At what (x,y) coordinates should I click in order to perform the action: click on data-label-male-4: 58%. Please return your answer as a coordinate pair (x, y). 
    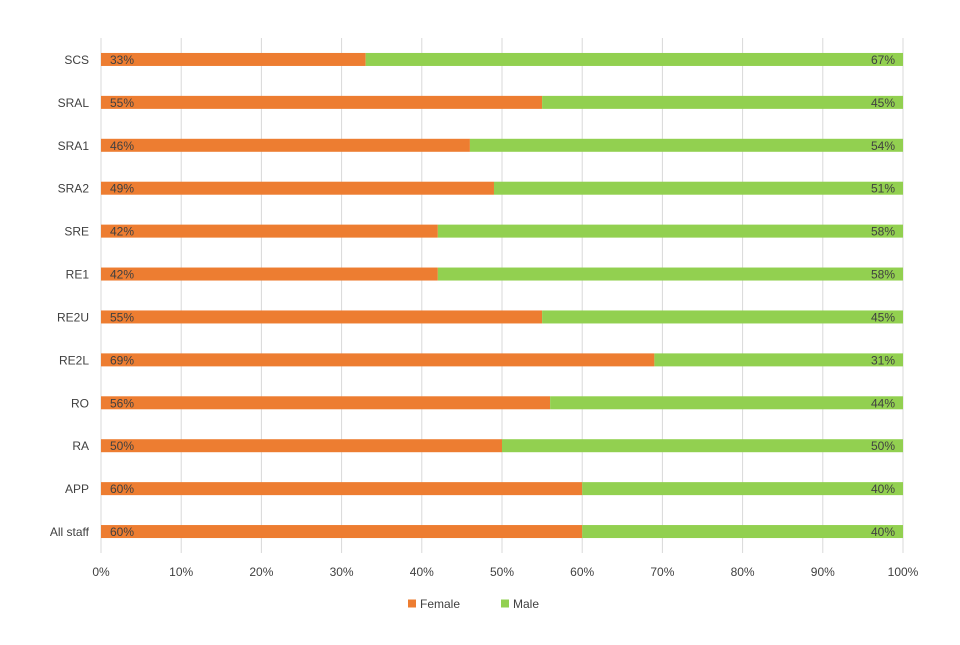
    Looking at the image, I should click on (883, 232).